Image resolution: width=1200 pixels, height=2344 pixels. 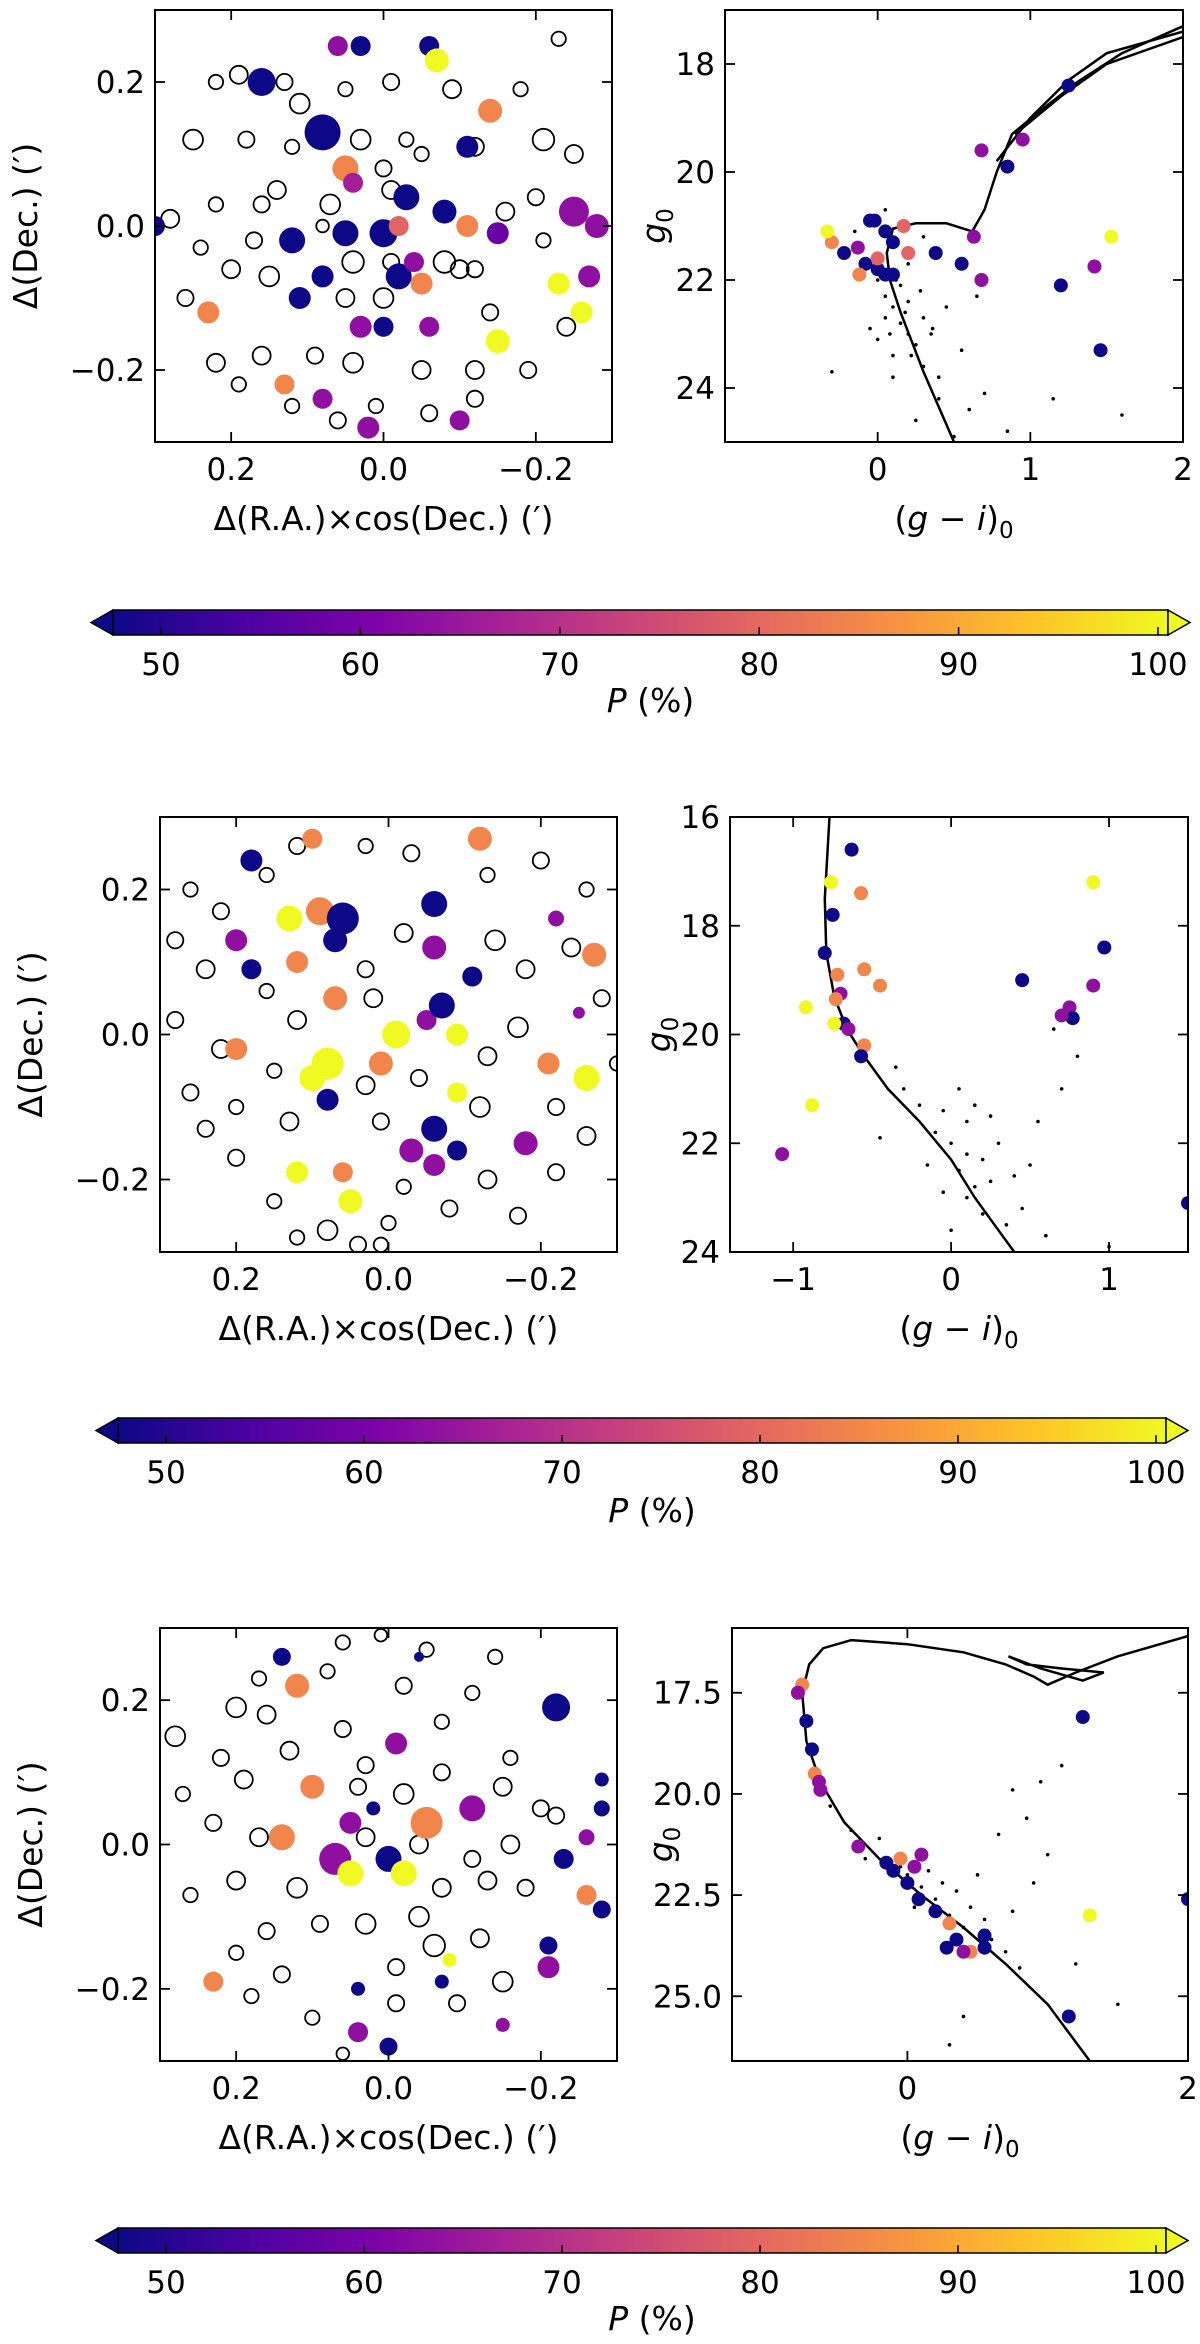 I want to click on x-tick-label: 2, so click(x=1188, y=2089).